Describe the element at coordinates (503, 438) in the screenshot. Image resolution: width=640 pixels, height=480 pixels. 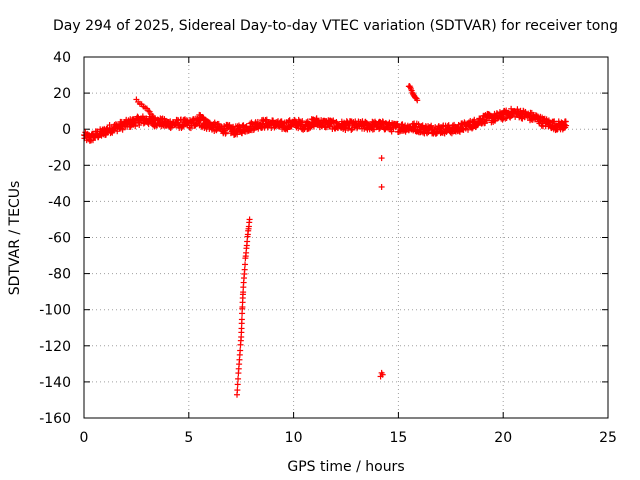
I see `x-tick-label: 20` at that location.